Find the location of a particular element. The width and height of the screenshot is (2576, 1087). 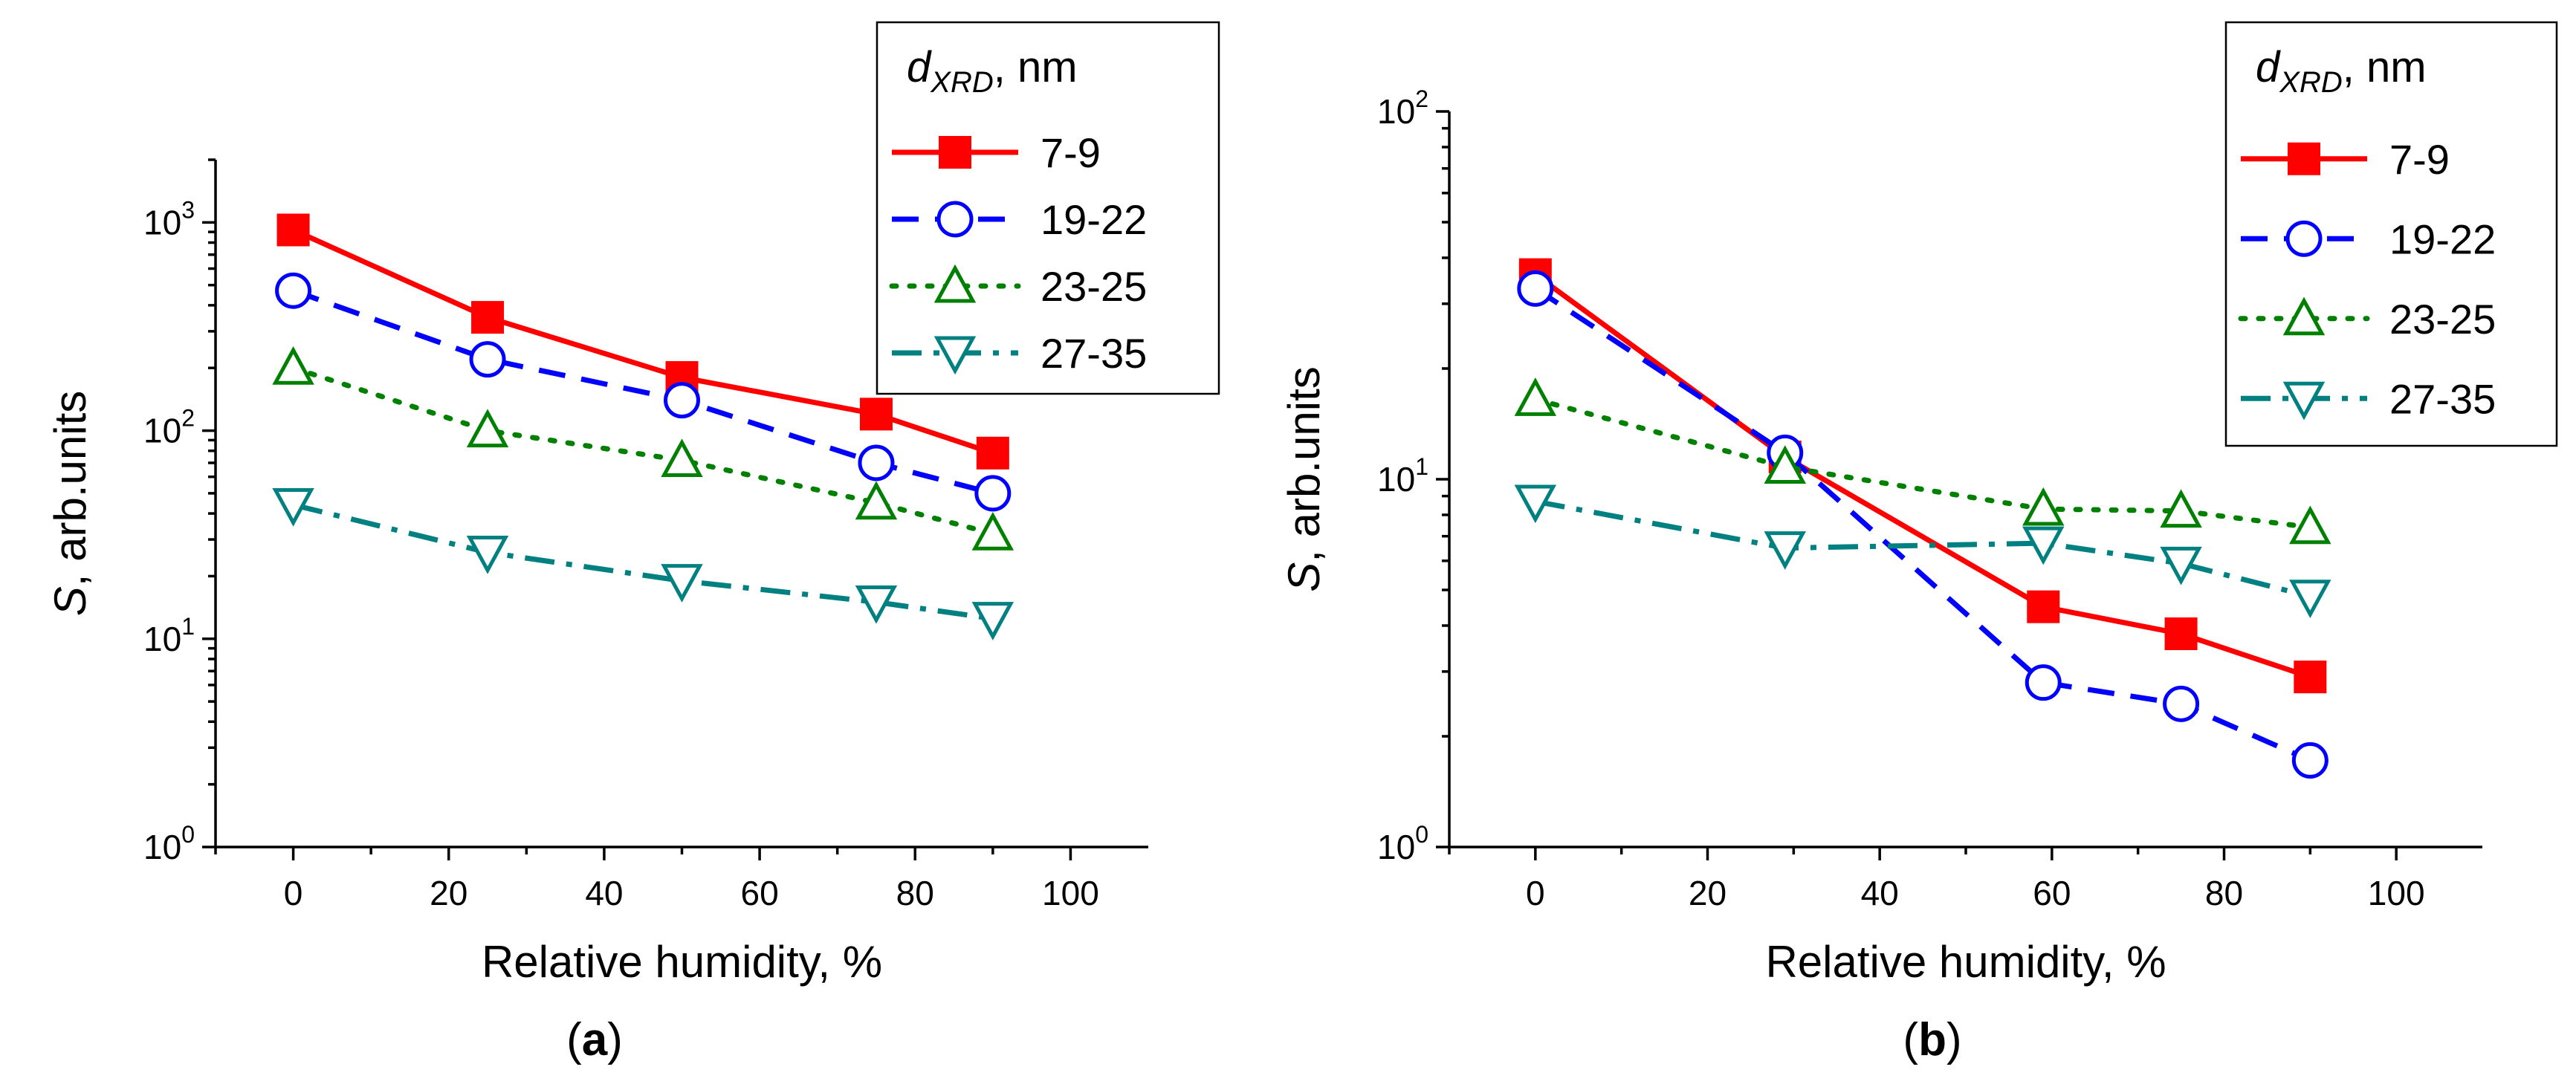

panel-caption: (b) is located at coordinates (1932, 1040).